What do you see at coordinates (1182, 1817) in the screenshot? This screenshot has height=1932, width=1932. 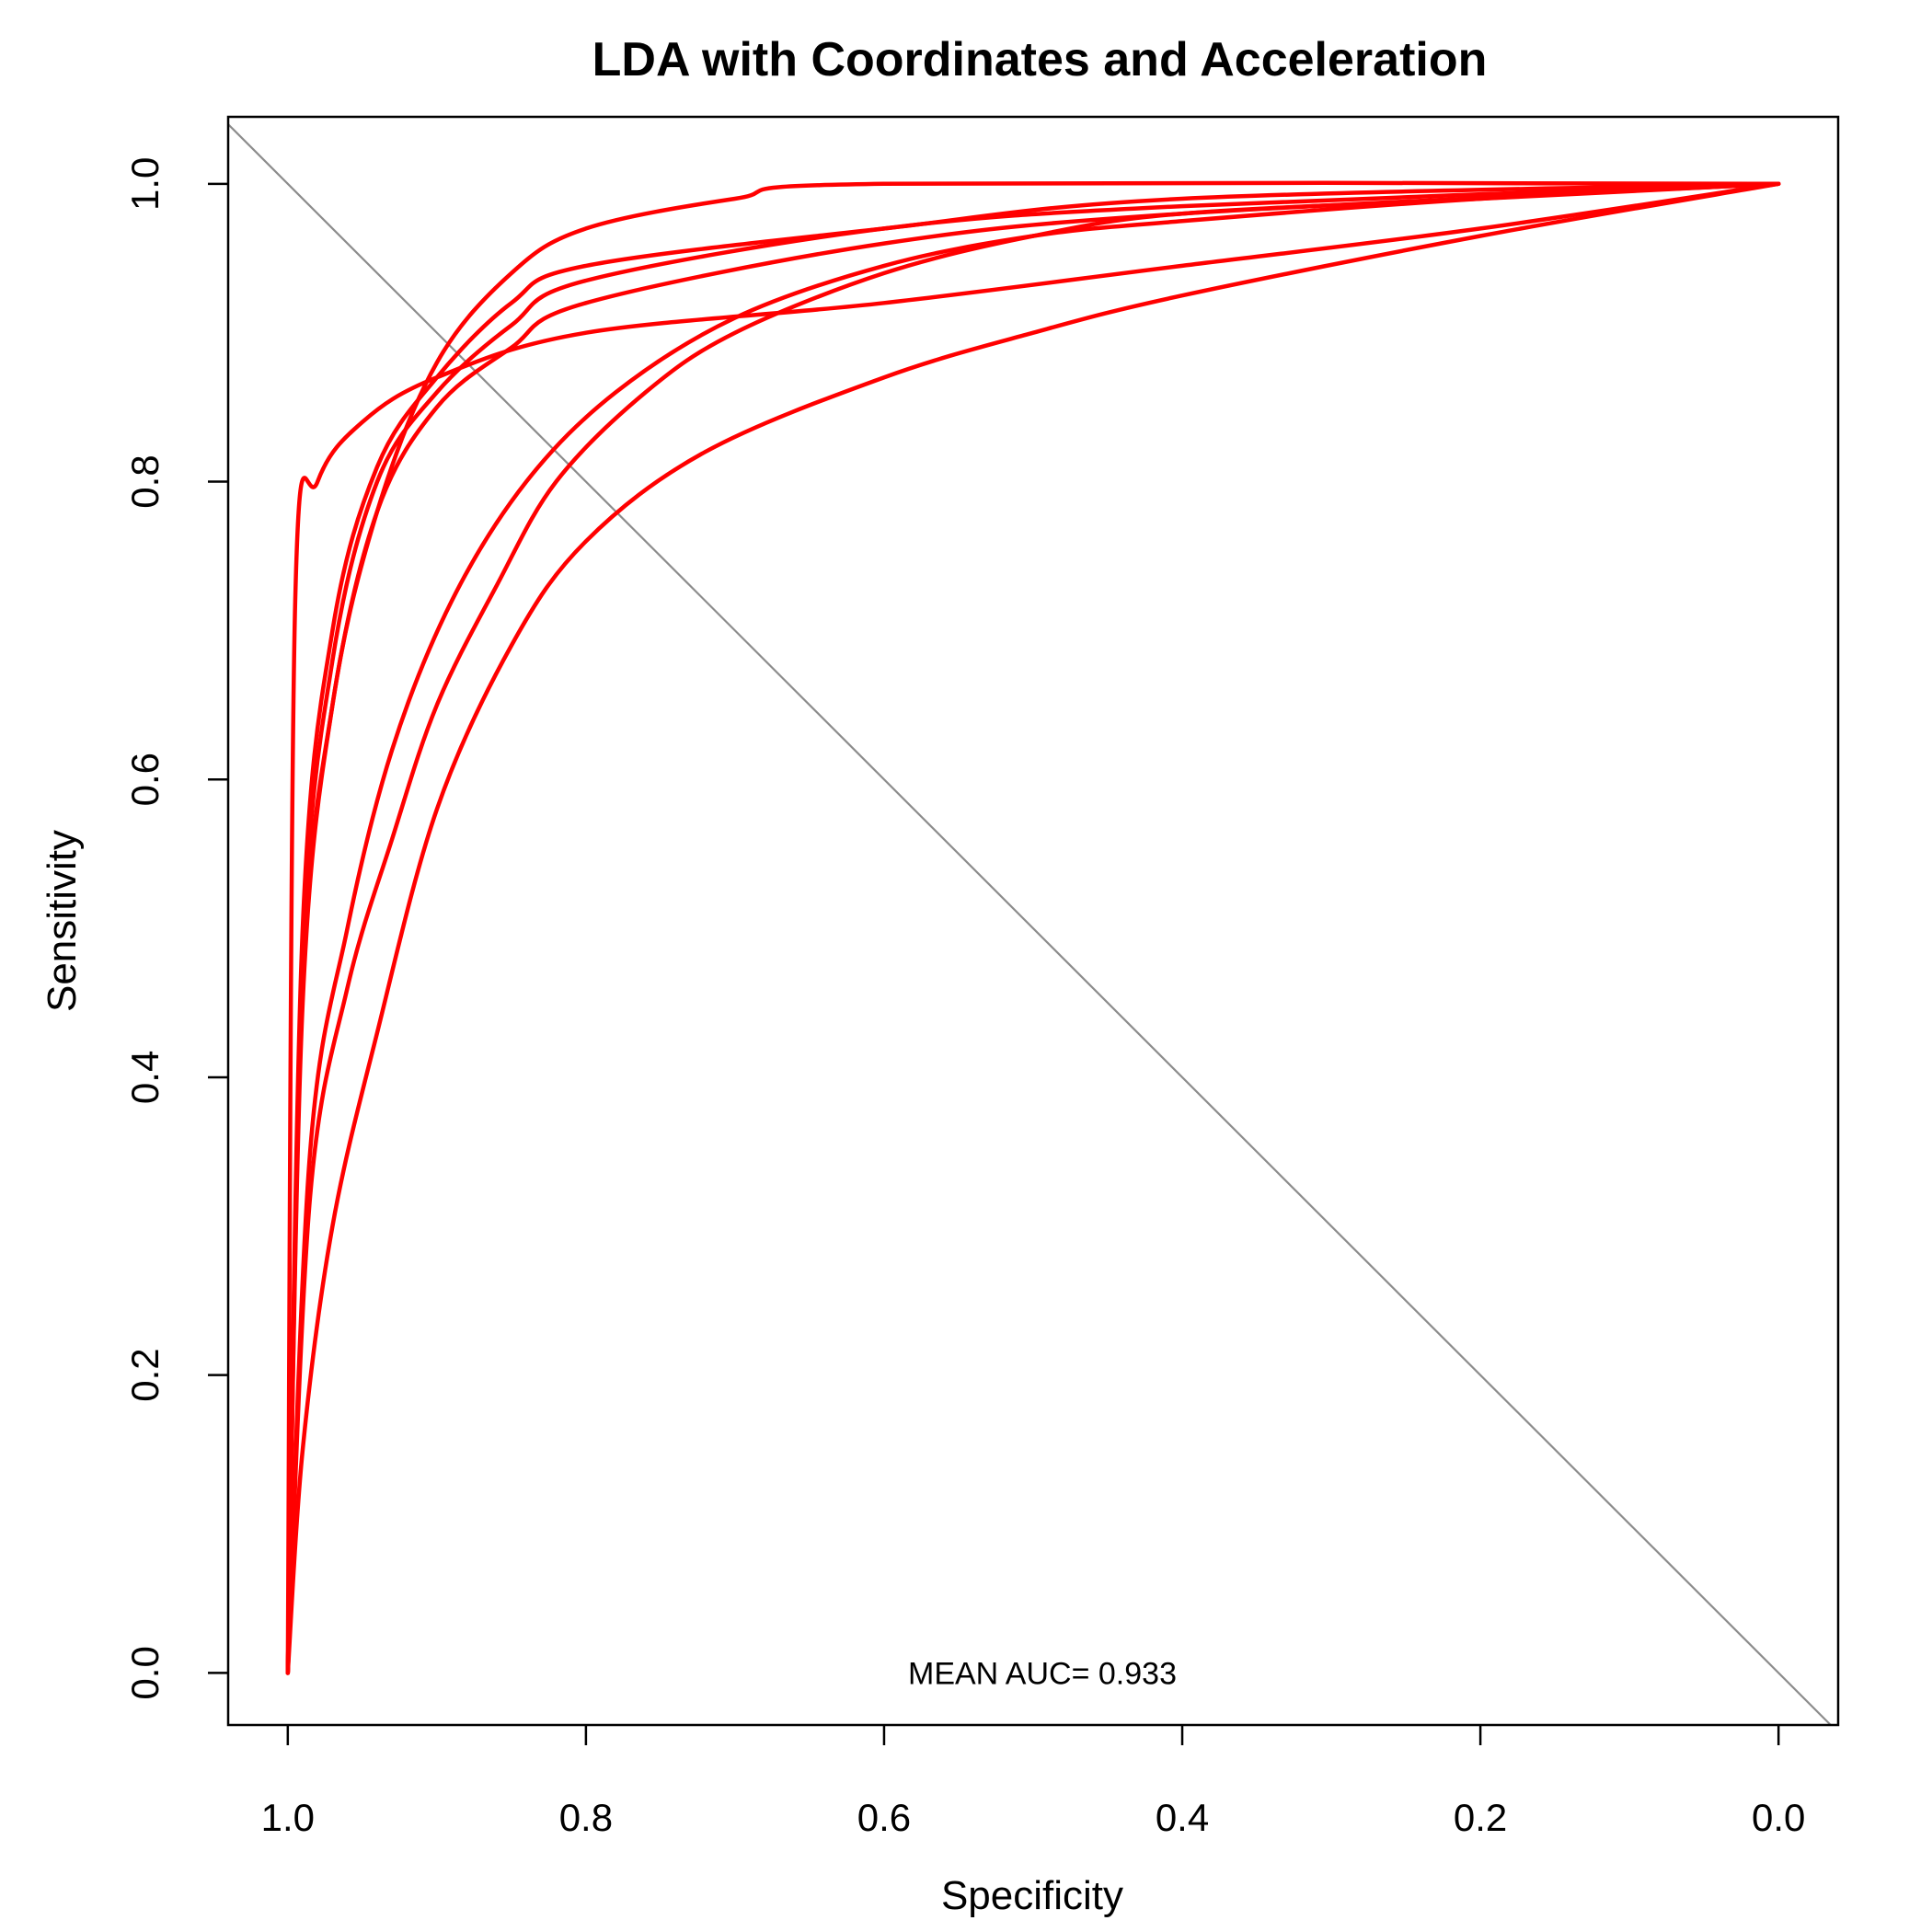 I see `x-tick-label: 0.4` at bounding box center [1182, 1817].